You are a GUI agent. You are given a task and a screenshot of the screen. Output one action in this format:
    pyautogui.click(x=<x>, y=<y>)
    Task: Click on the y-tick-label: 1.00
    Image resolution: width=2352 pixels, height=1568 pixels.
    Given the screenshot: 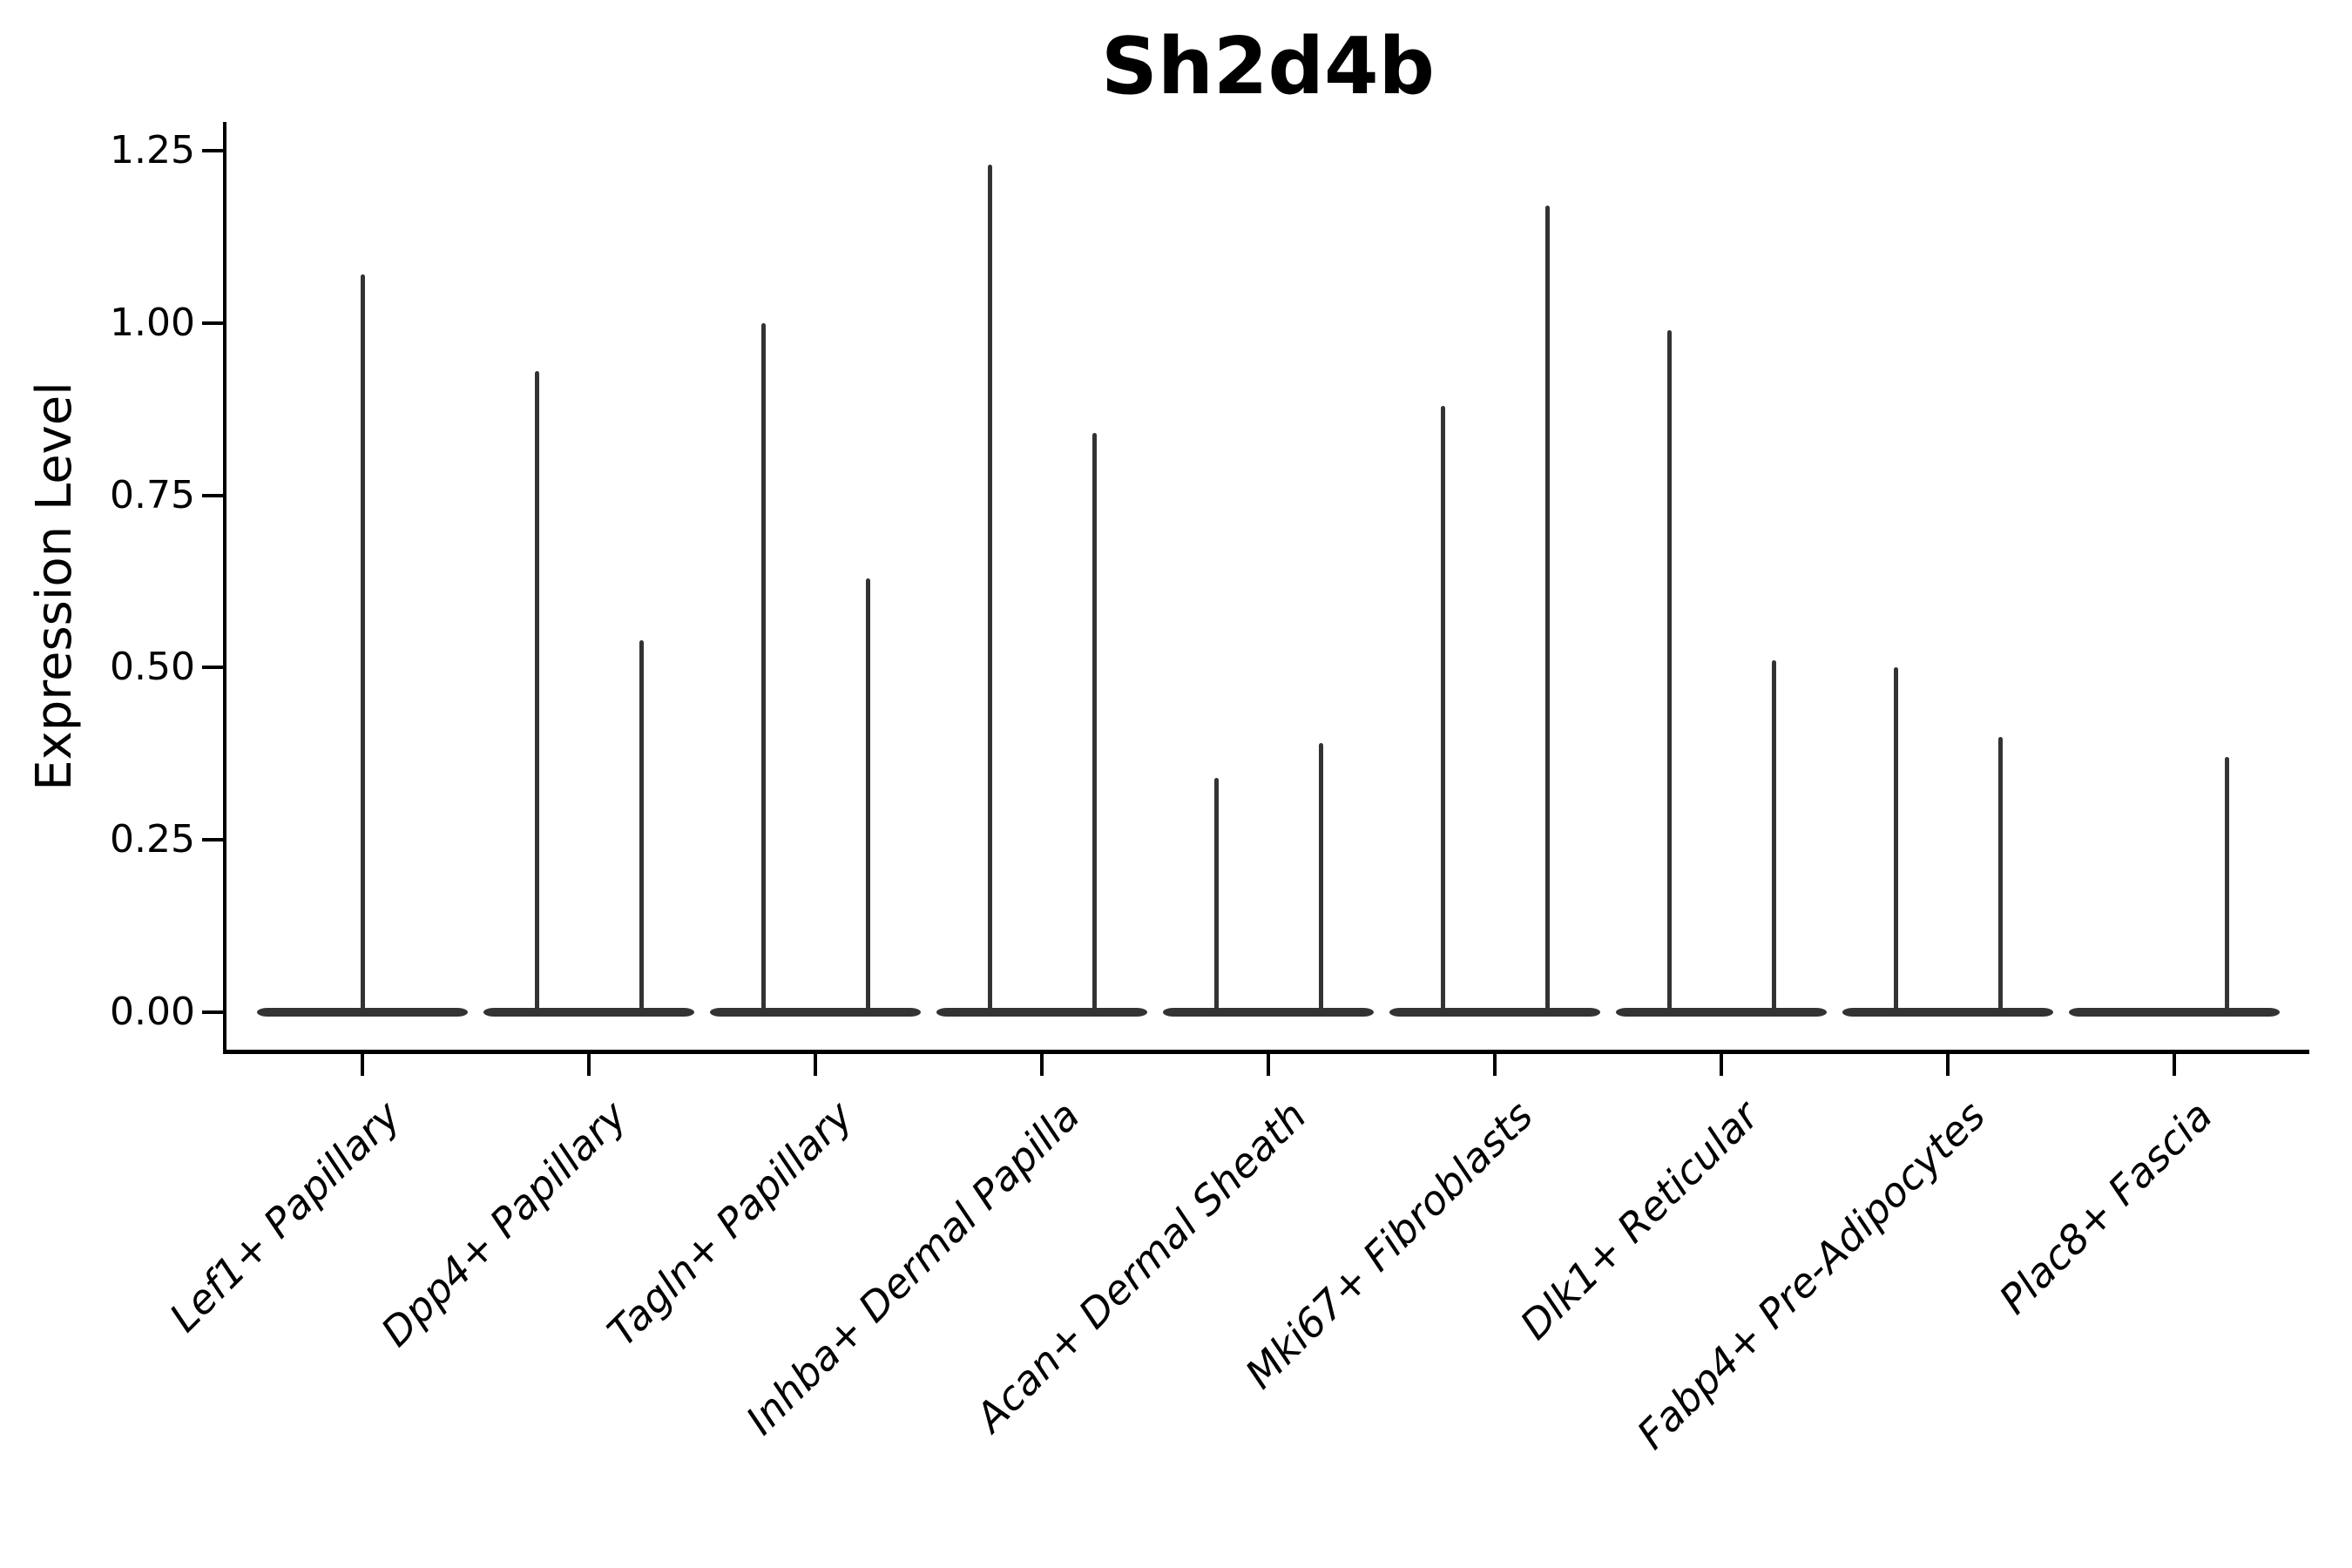 What is the action you would take?
    pyautogui.click(x=152, y=322)
    